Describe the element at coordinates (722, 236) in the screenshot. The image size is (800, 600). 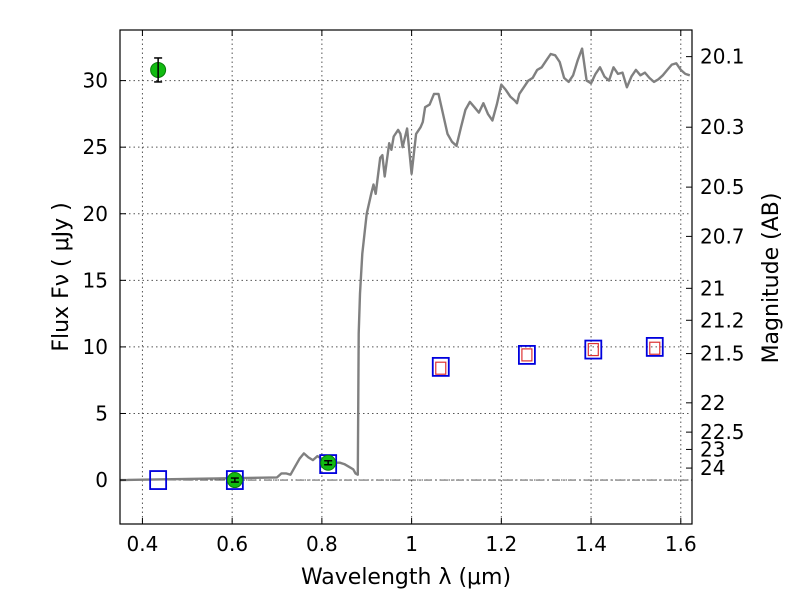
I see `magnitude-tick-label: 20.7` at that location.